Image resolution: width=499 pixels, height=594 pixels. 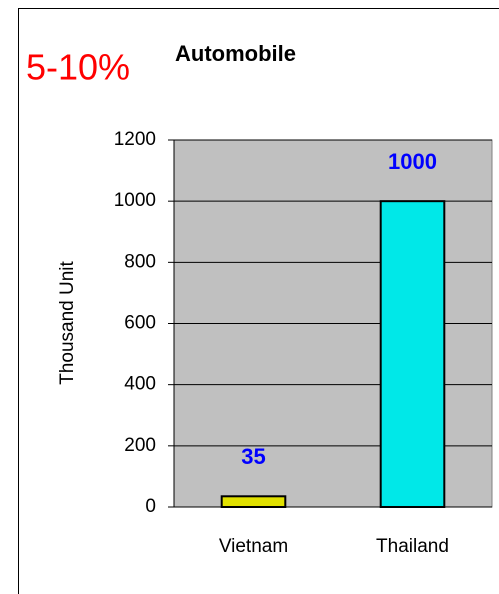 I want to click on y-tick-label: 0, so click(x=150, y=506).